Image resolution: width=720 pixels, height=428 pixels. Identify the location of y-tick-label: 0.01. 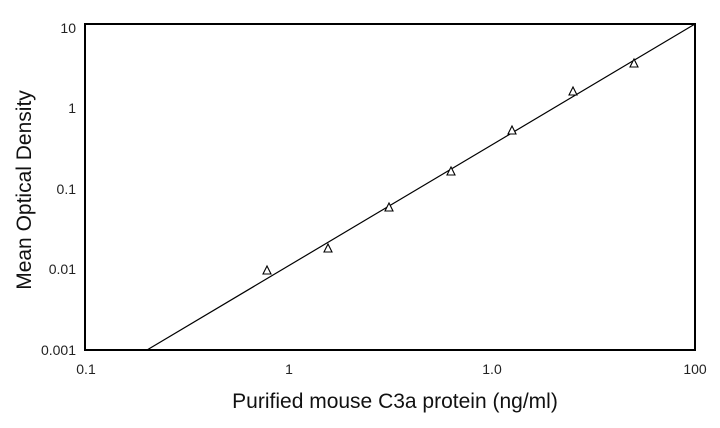
(62, 269).